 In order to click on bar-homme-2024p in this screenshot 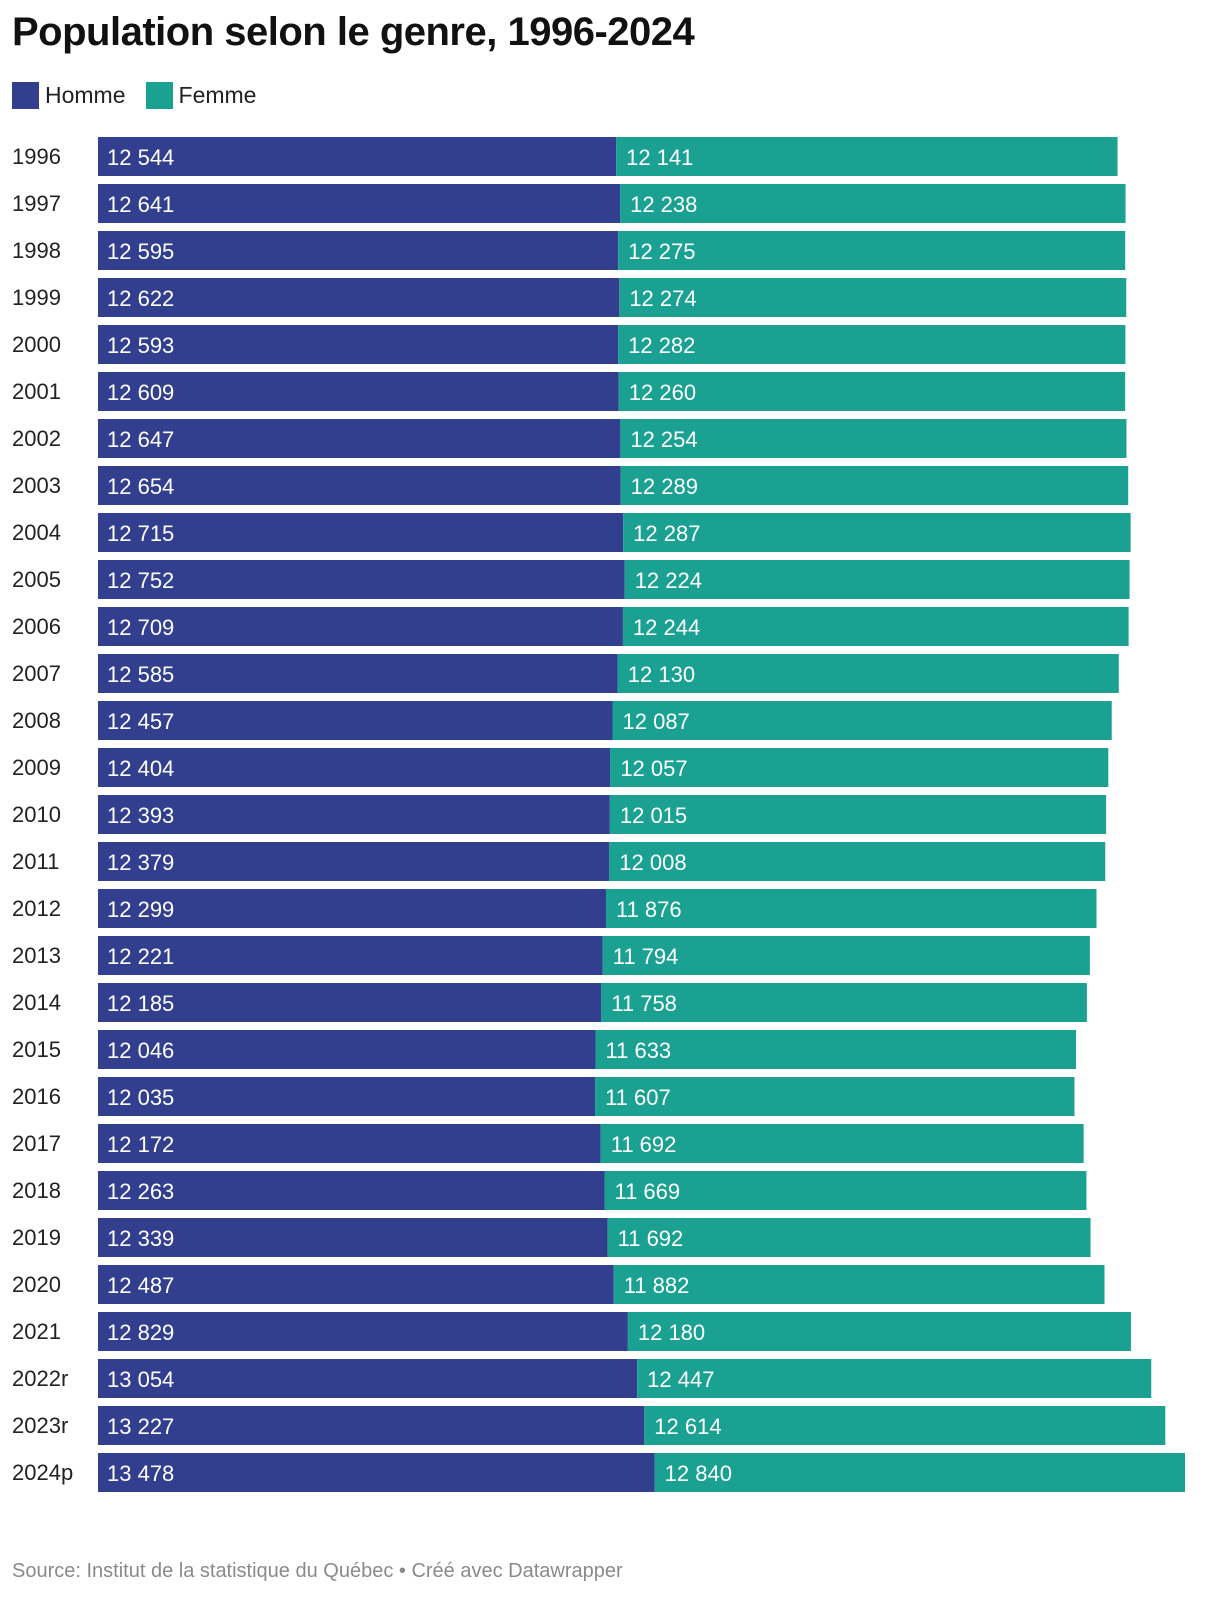, I will do `click(376, 1472)`.